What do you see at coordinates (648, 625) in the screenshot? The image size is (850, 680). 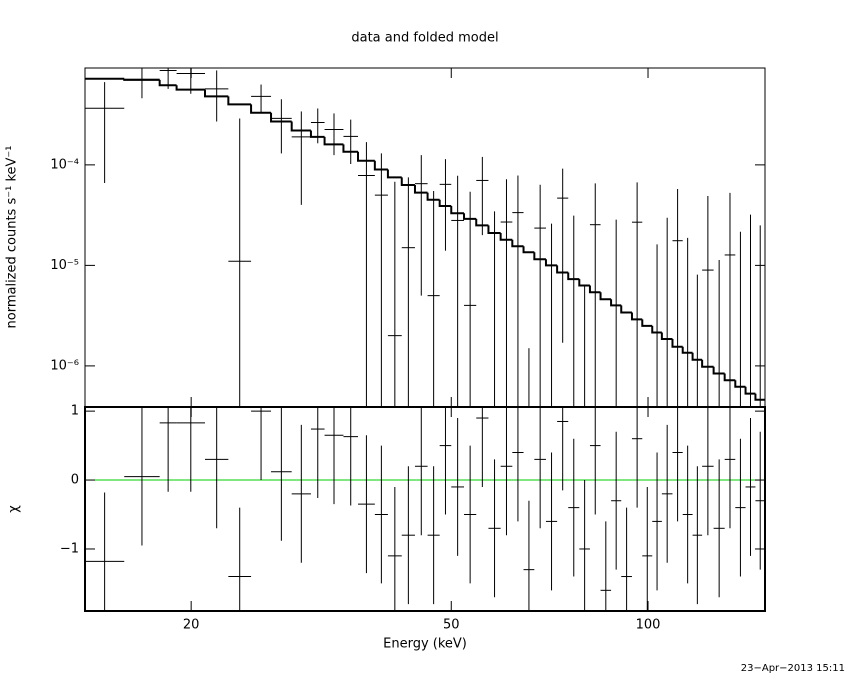 I see `x-tick-label: 100` at bounding box center [648, 625].